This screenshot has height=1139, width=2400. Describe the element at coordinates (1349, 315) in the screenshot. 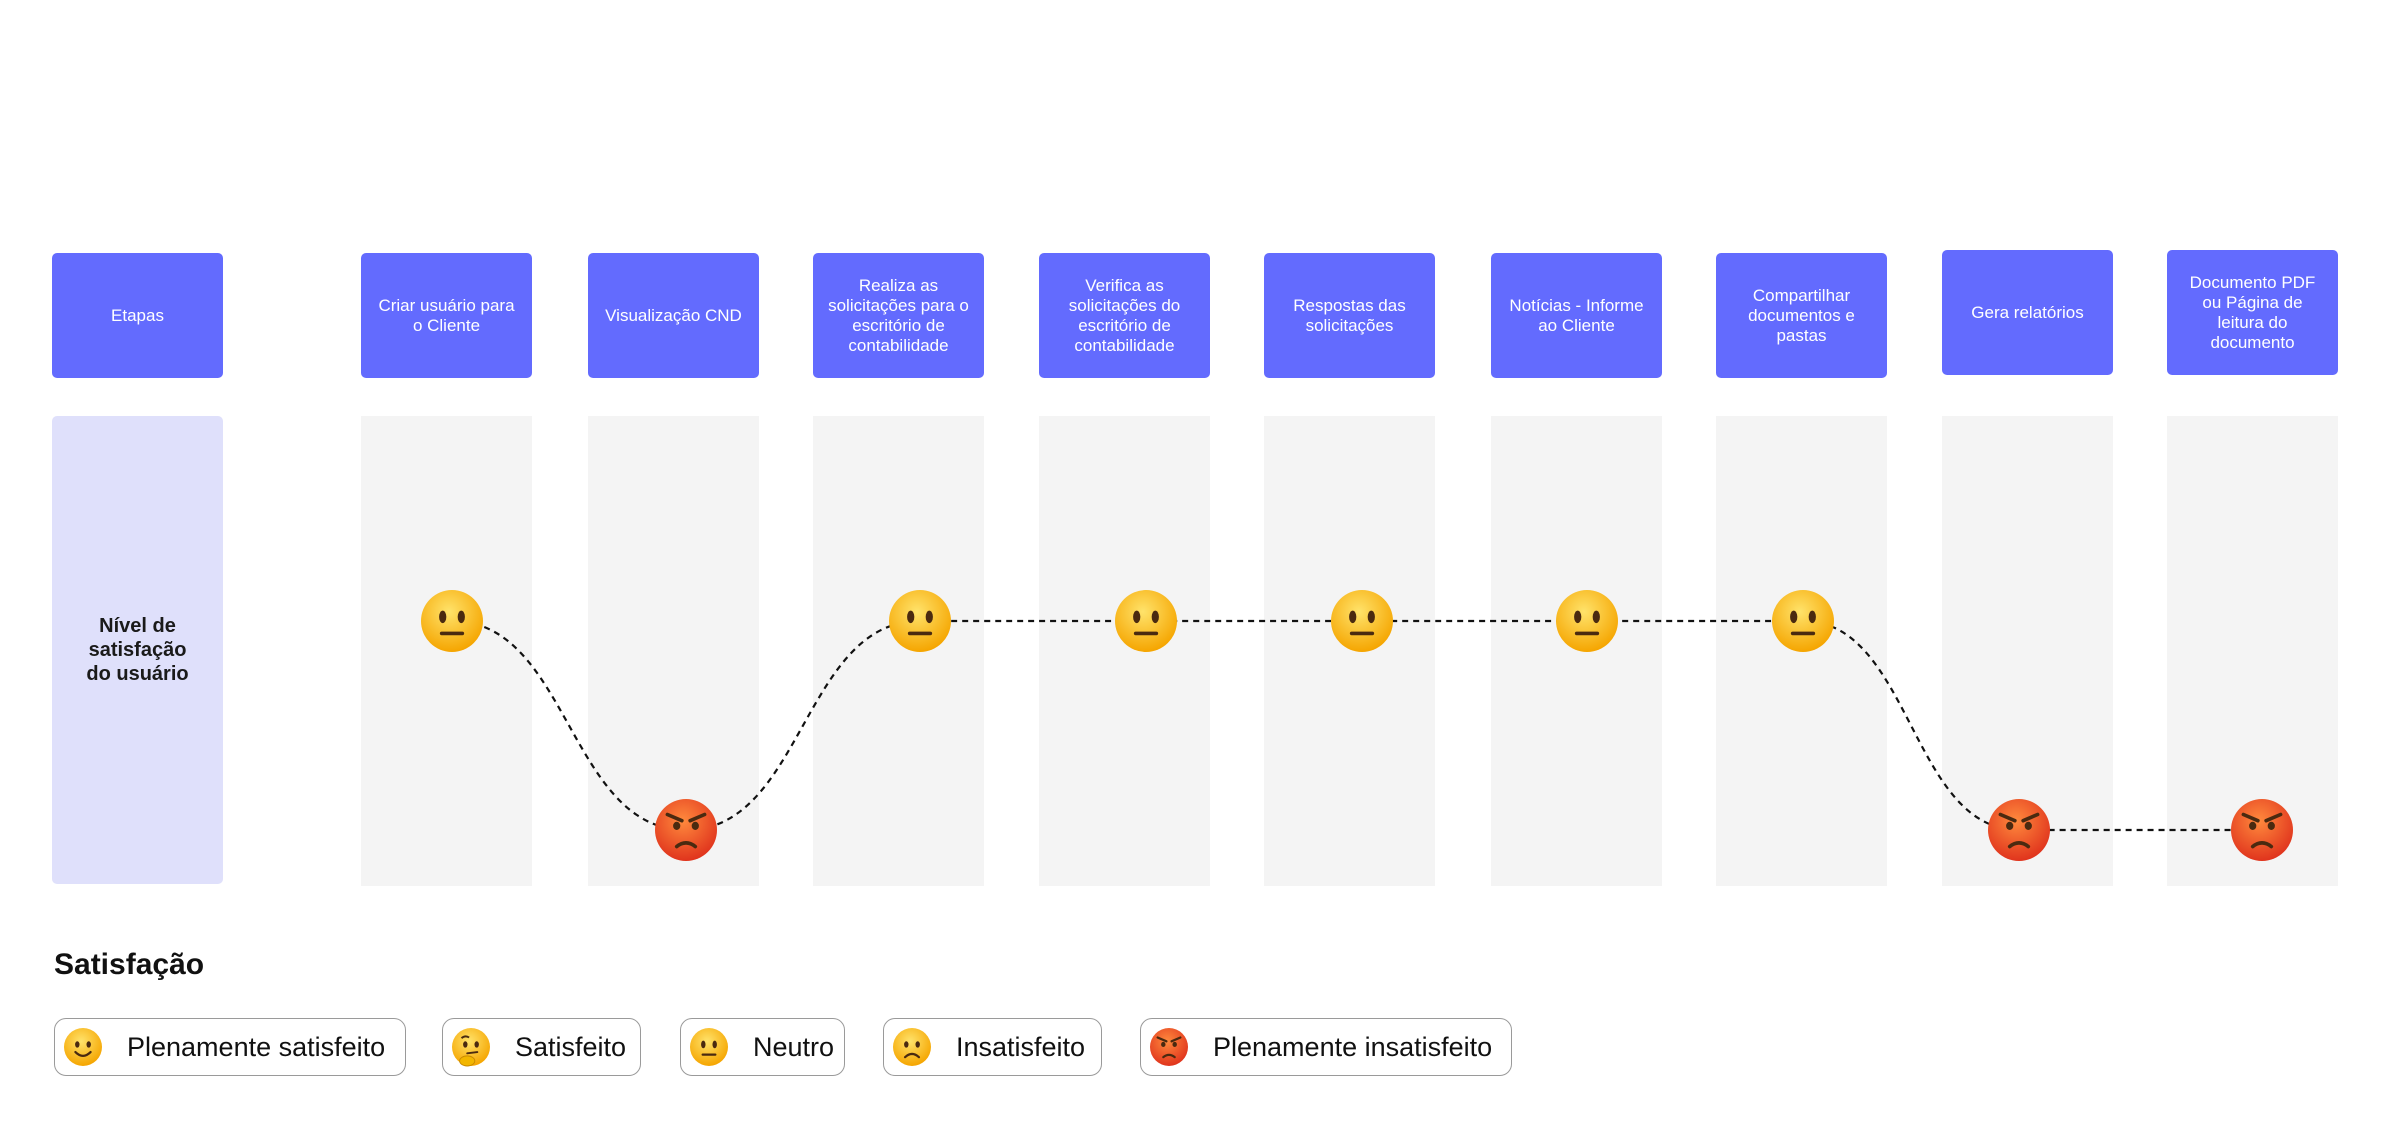

I see `stage-box: Respostas das solicitações` at that location.